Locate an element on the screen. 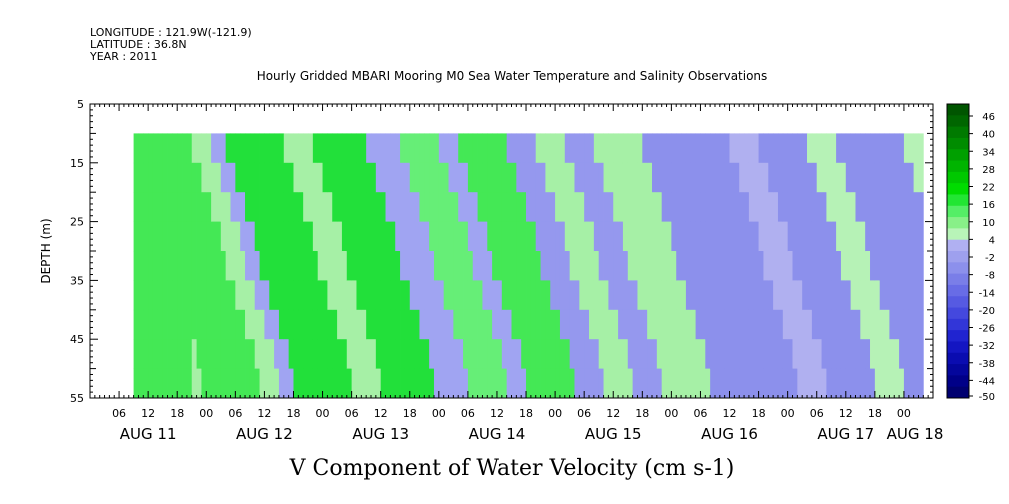 The width and height of the screenshot is (1009, 504). colorbar-tick-label: 34 is located at coordinates (988, 152).